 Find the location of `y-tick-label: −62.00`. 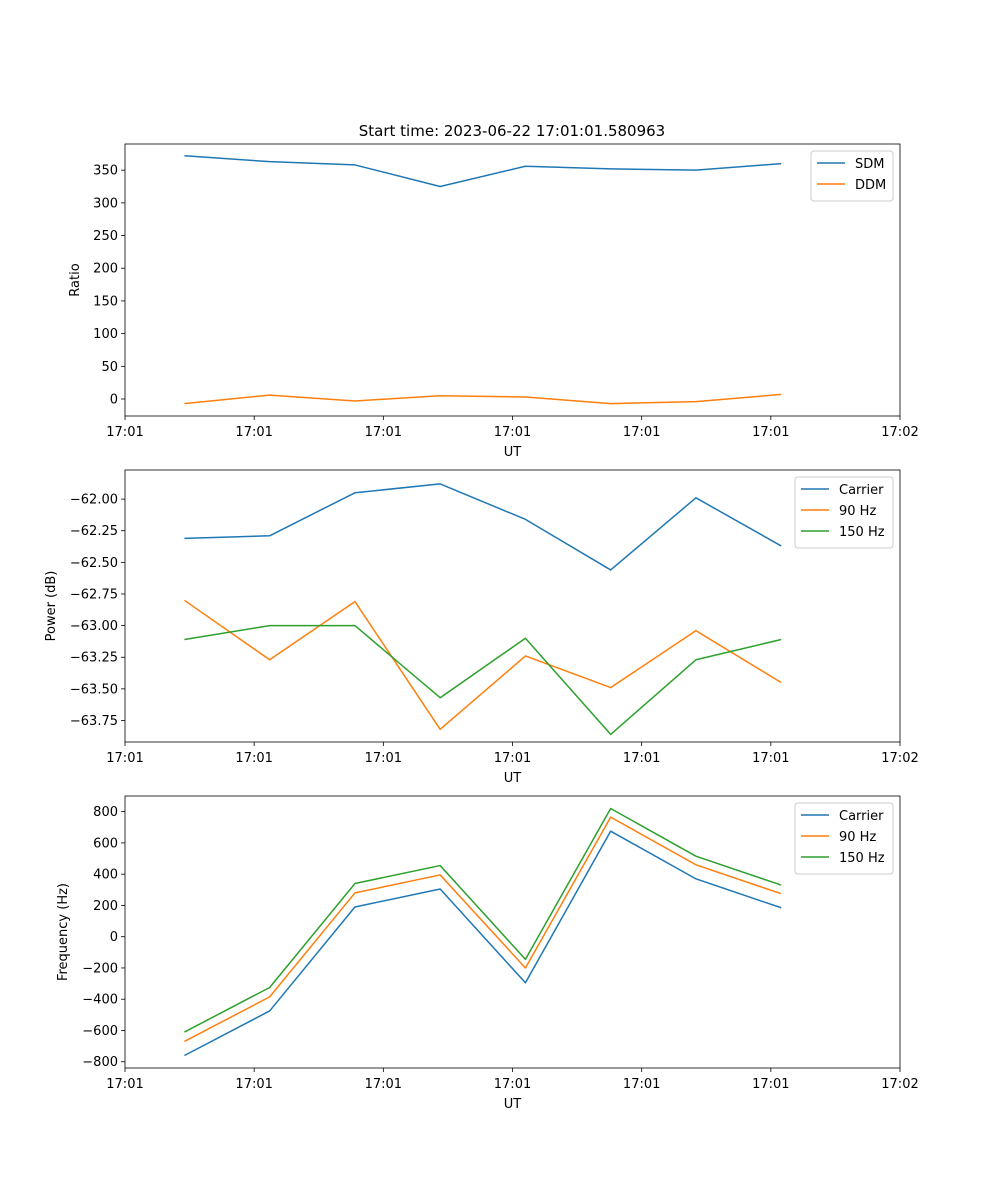

y-tick-label: −62.00 is located at coordinates (94, 500).